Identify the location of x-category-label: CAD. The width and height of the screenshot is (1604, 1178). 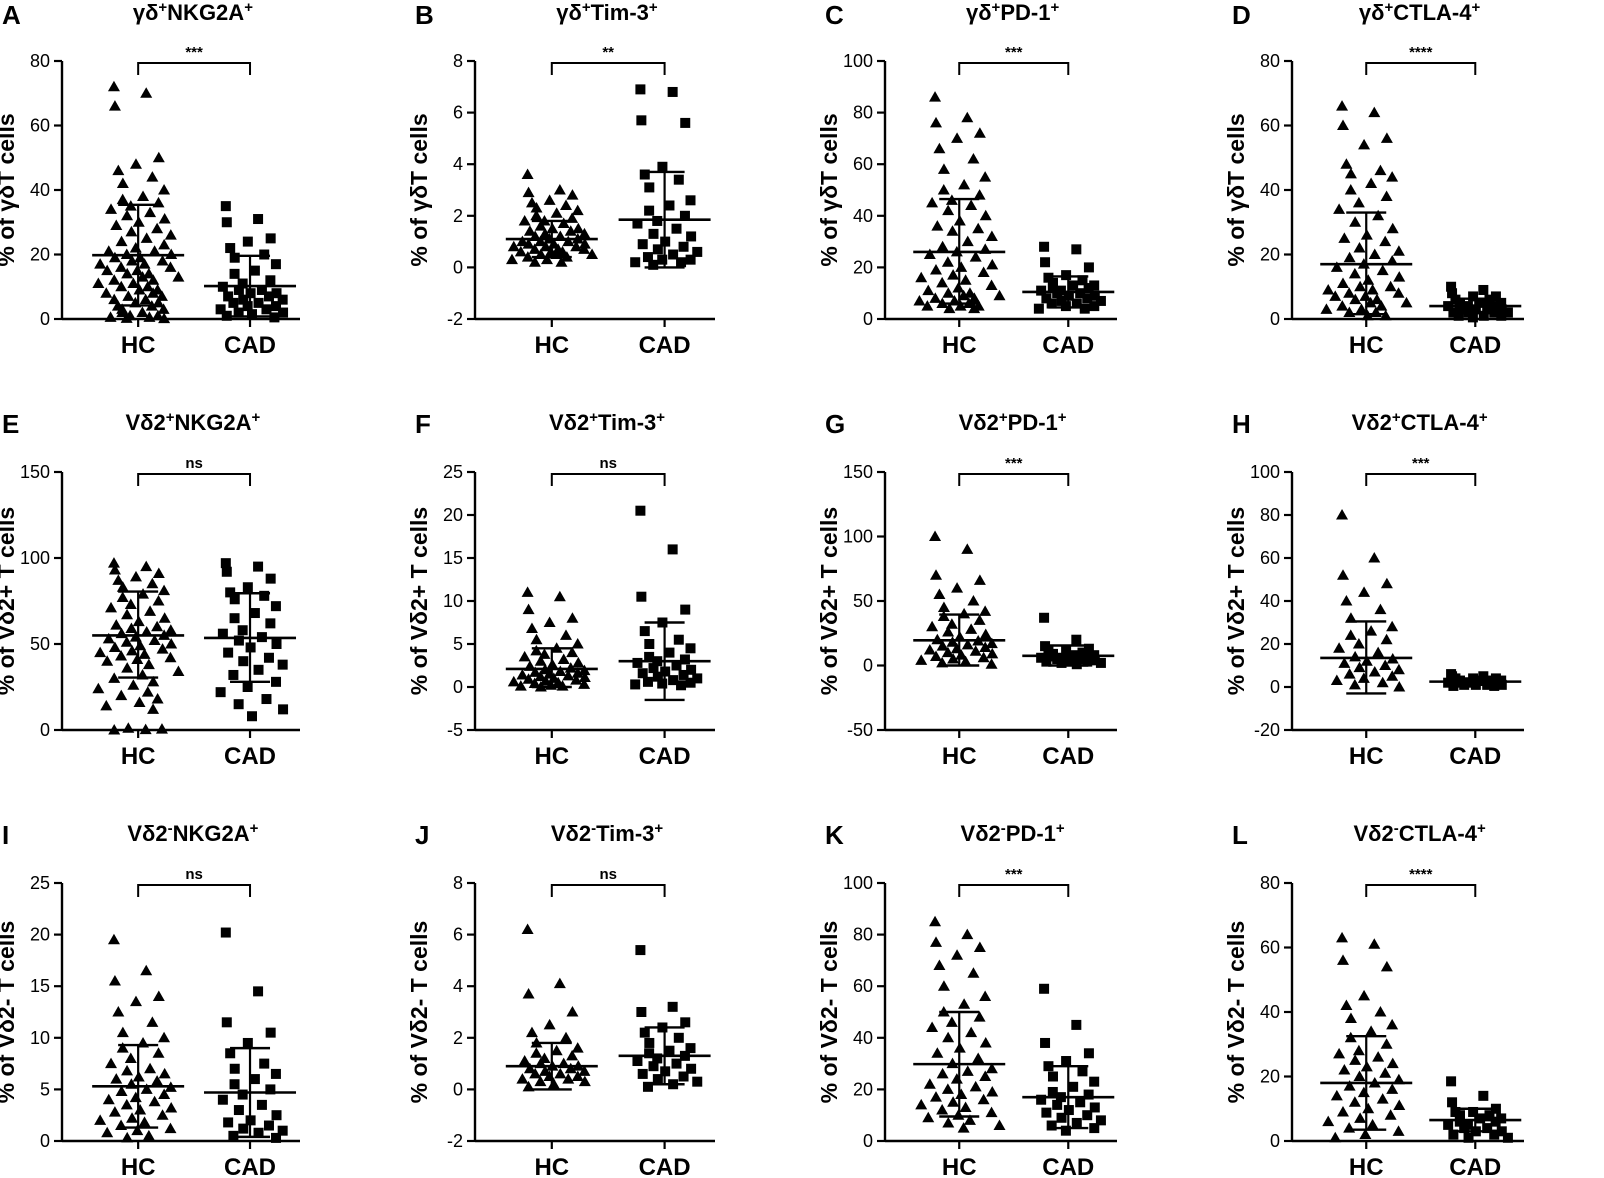
(665, 345).